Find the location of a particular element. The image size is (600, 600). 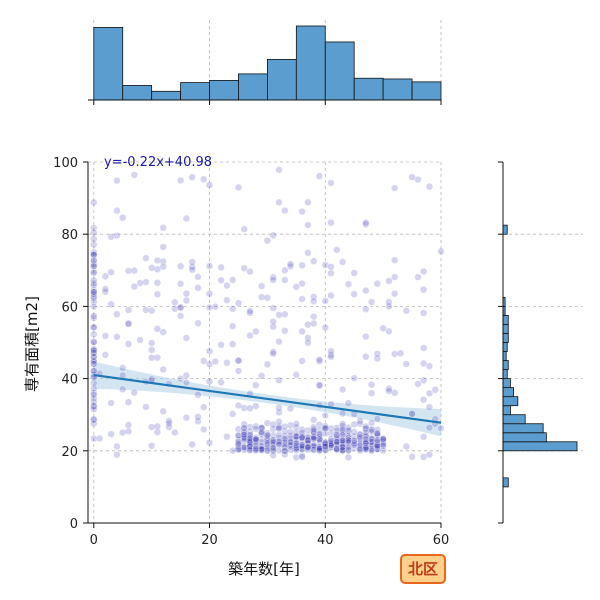

x-axis-label: 築年数[年] is located at coordinates (264, 569).